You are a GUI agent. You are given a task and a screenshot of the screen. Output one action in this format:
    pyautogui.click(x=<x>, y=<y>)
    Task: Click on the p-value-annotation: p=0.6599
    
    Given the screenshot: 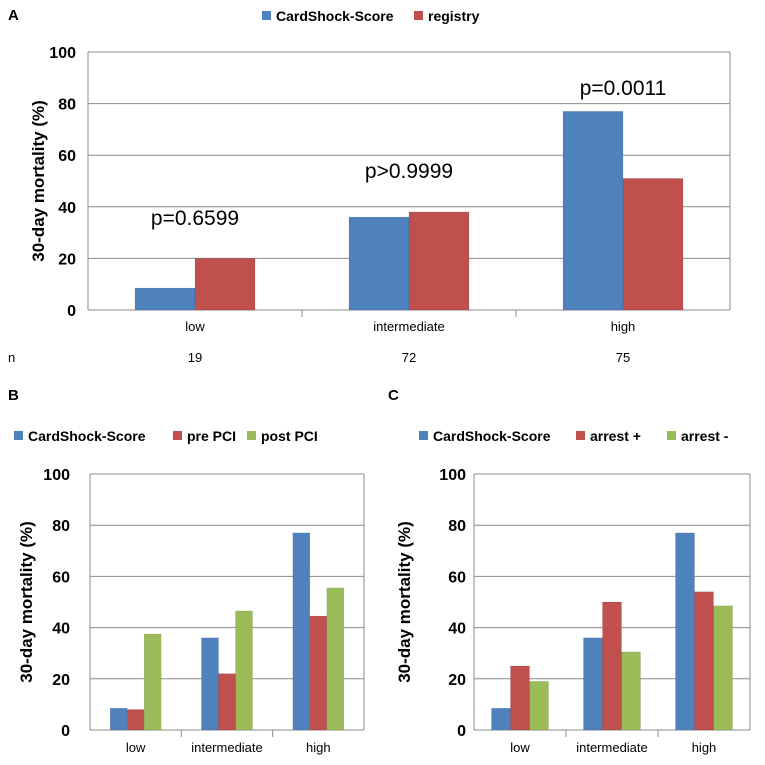 What is the action you would take?
    pyautogui.click(x=195, y=218)
    